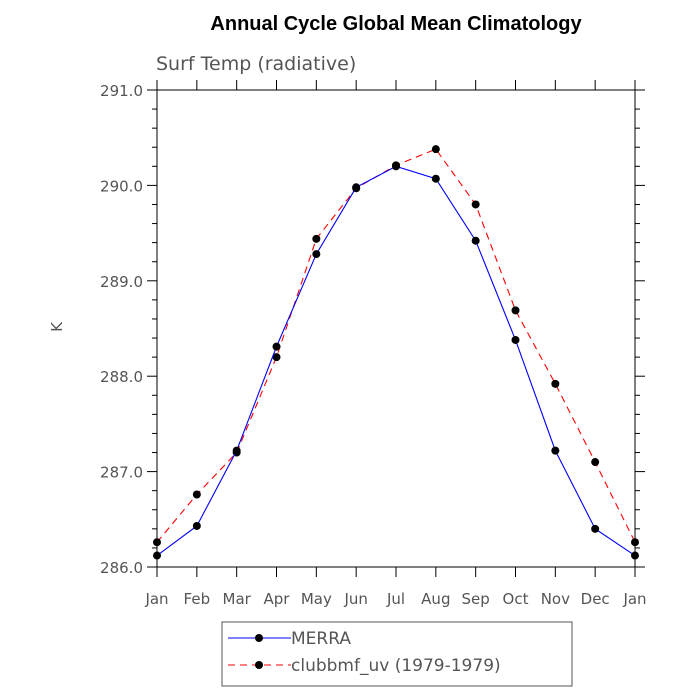  I want to click on x-tick-label: Apr, so click(277, 599).